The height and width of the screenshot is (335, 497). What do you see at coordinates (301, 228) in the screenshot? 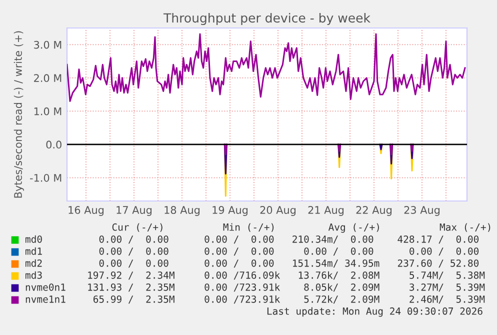
I see `text: Cur (-/+) Min (-/+) Avg (-/+) Max (-/+)` at bounding box center [301, 228].